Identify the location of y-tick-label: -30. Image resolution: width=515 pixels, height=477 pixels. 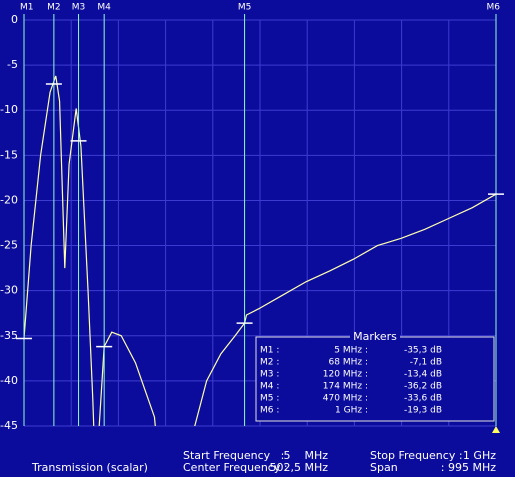
(9, 290).